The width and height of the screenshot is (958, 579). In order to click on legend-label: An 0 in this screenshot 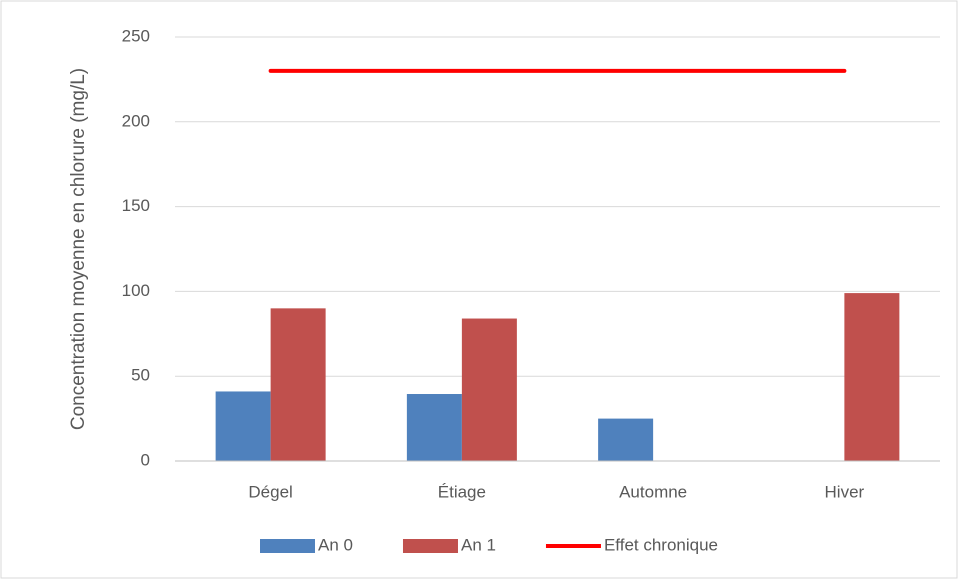, I will do `click(335, 544)`.